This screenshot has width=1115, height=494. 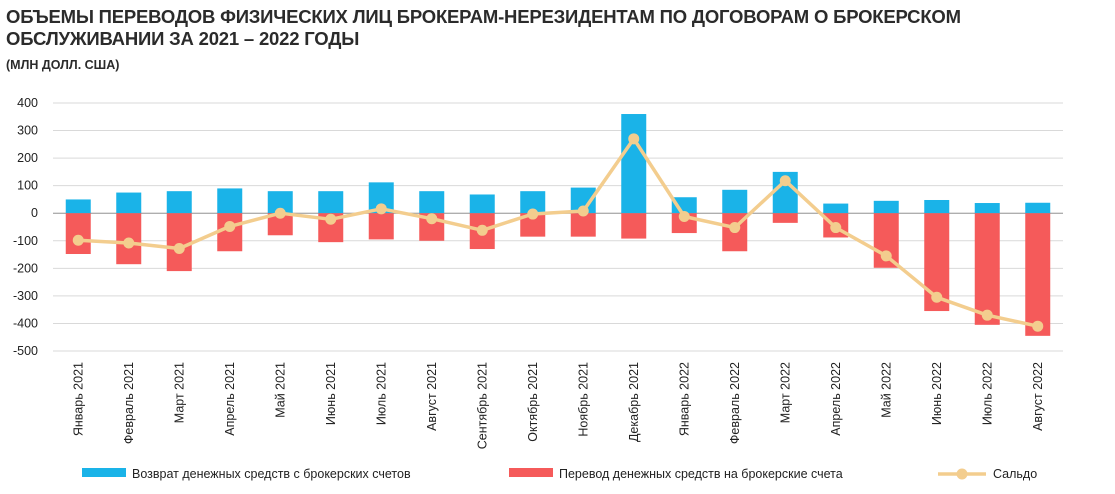 I want to click on y-tick-label: -400, so click(x=25, y=323).